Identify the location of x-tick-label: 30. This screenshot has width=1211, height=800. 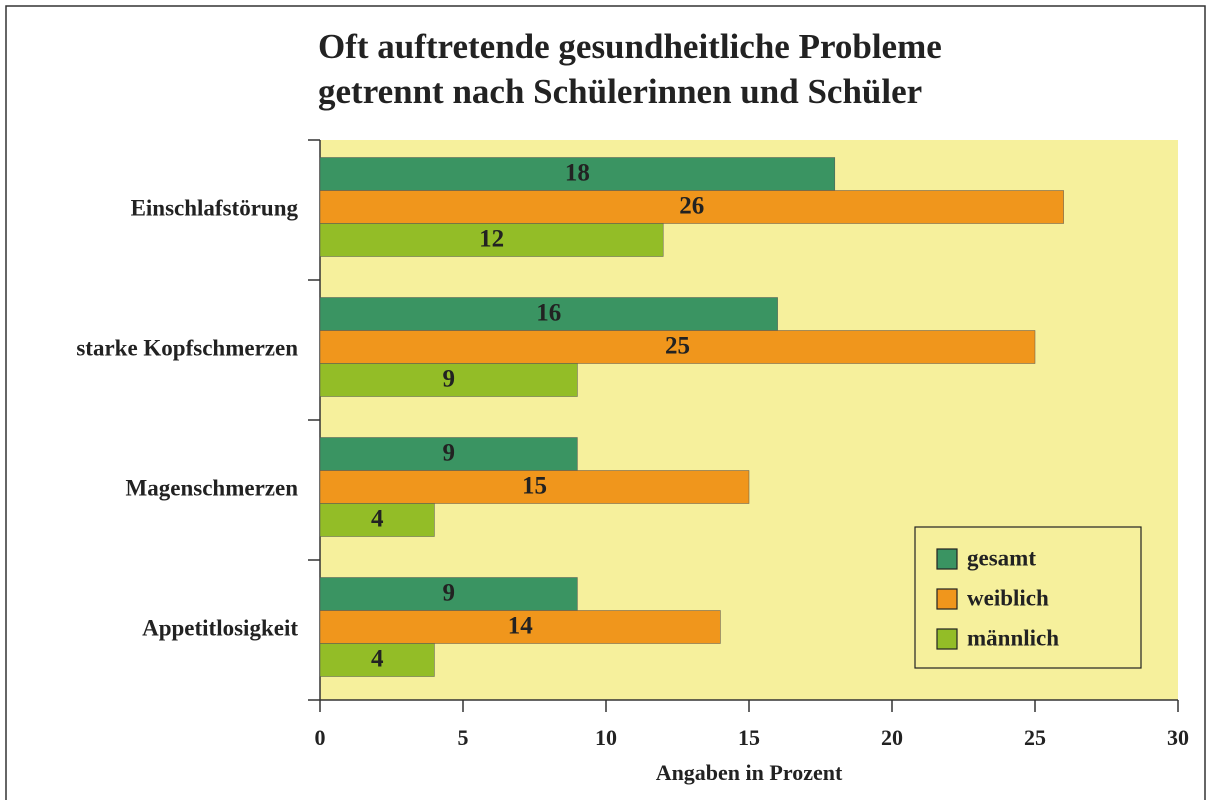
(1178, 737).